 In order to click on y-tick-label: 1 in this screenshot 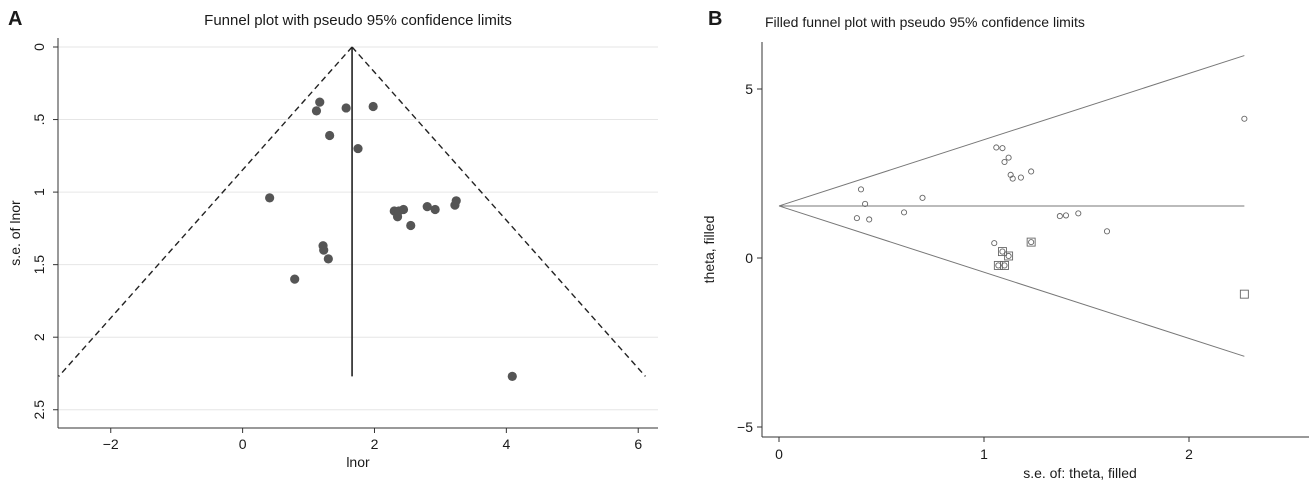, I will do `click(39, 192)`.